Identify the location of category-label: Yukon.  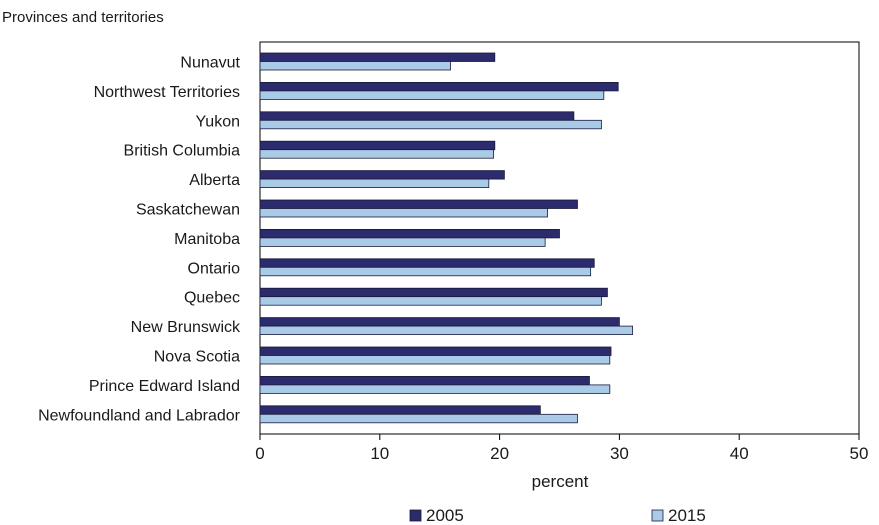
(218, 121).